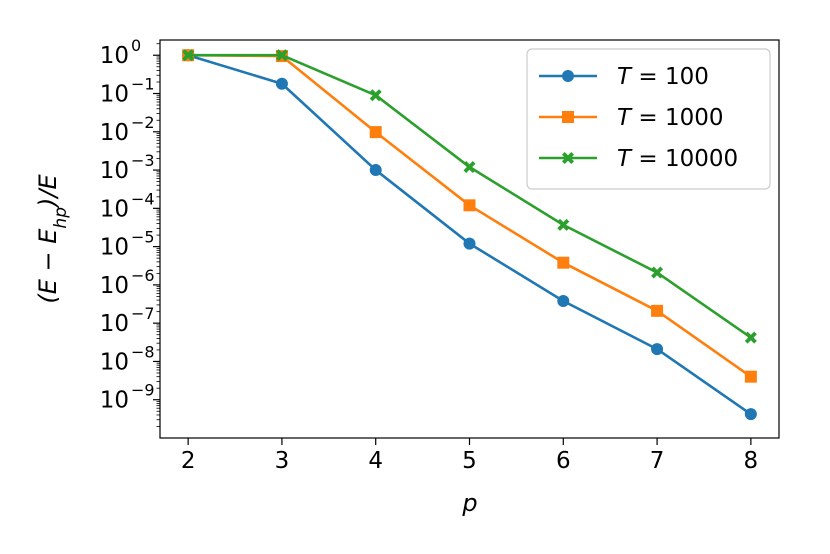 The width and height of the screenshot is (830, 554). What do you see at coordinates (684, 159) in the screenshot?
I see `legend-label-value: = 10000` at bounding box center [684, 159].